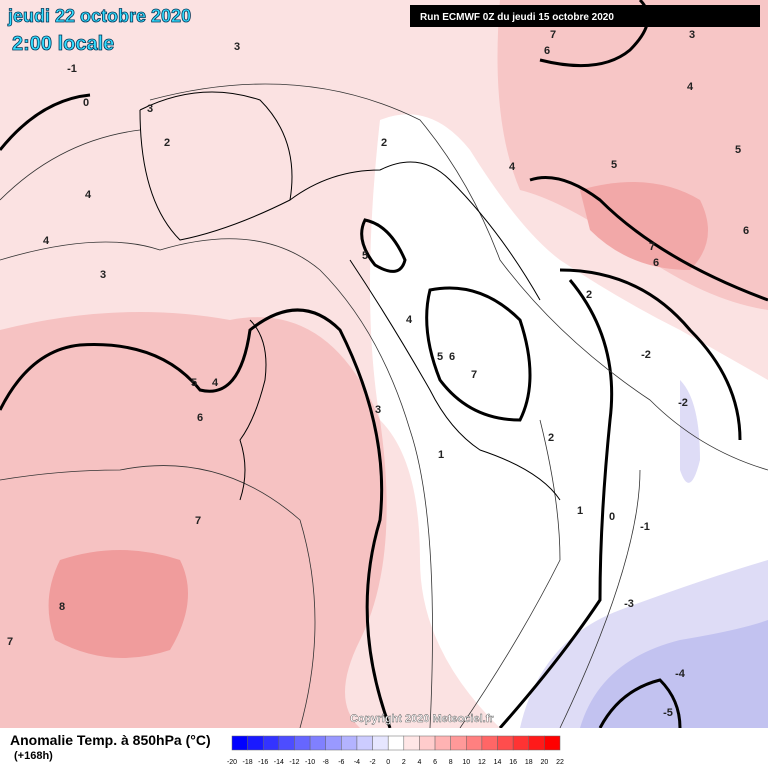 This screenshot has width=768, height=773. Describe the element at coordinates (110, 740) in the screenshot. I see `footer-label: Anomalie Temp. à 850hPa (°C)` at that location.